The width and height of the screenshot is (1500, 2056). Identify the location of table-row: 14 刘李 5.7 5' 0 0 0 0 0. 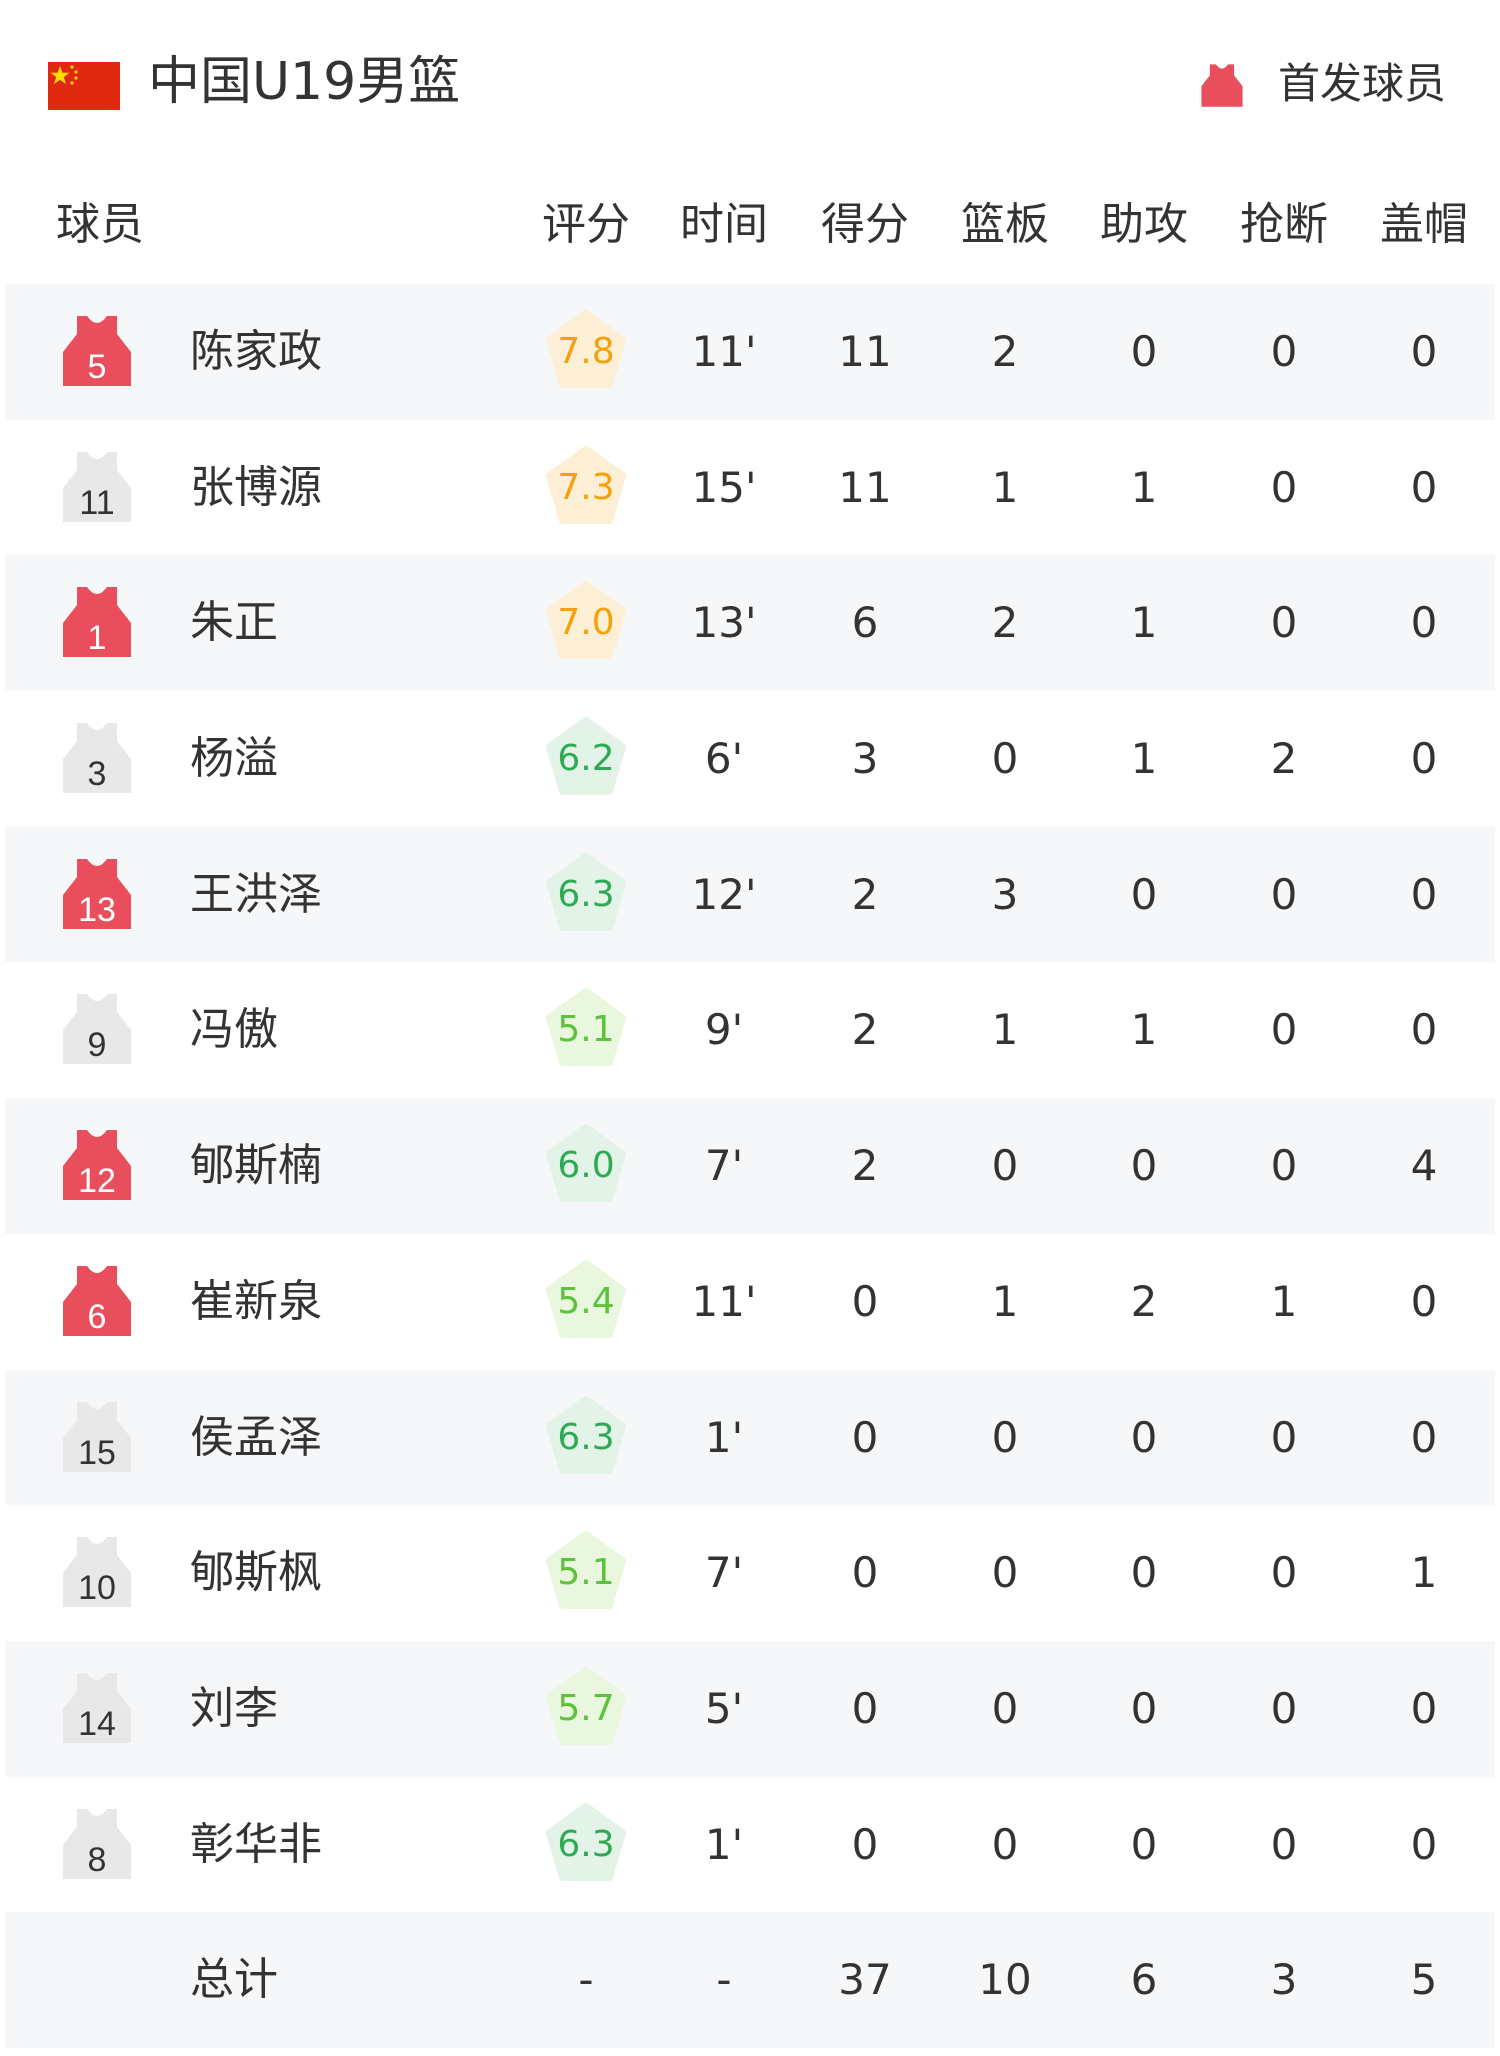
(750, 1708).